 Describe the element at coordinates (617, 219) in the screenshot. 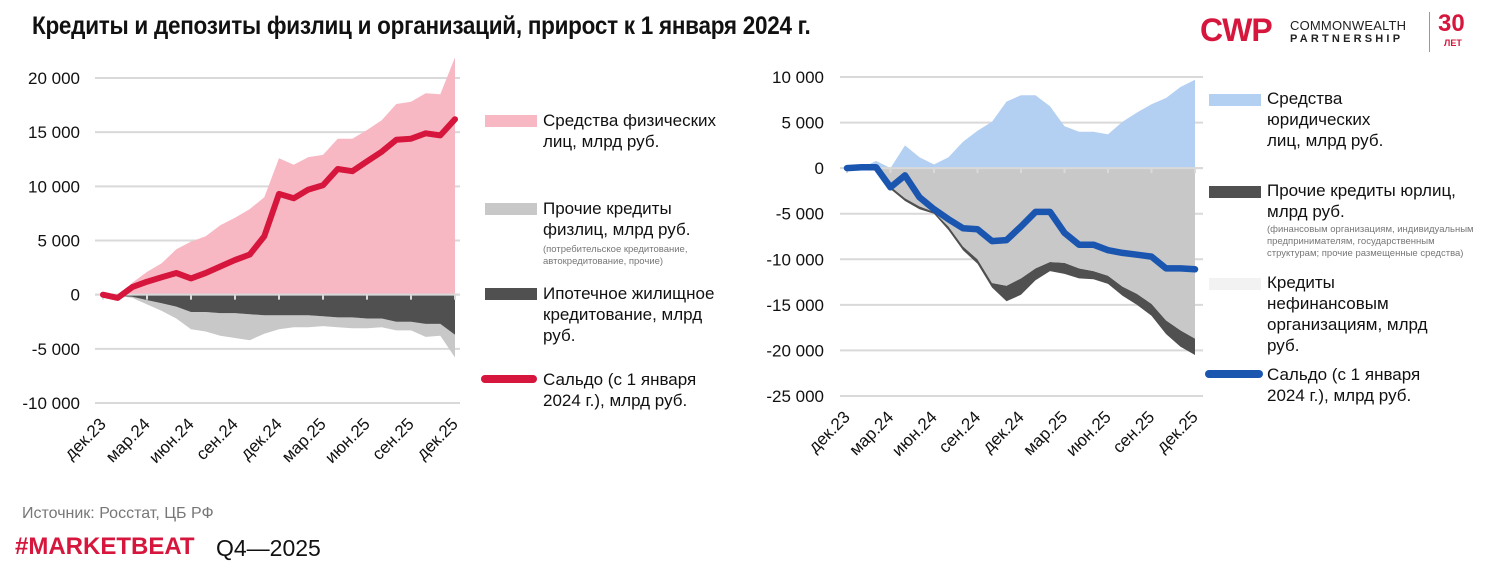

I see `legend-label: Прочие кредиты физлиц, млрд руб.` at that location.